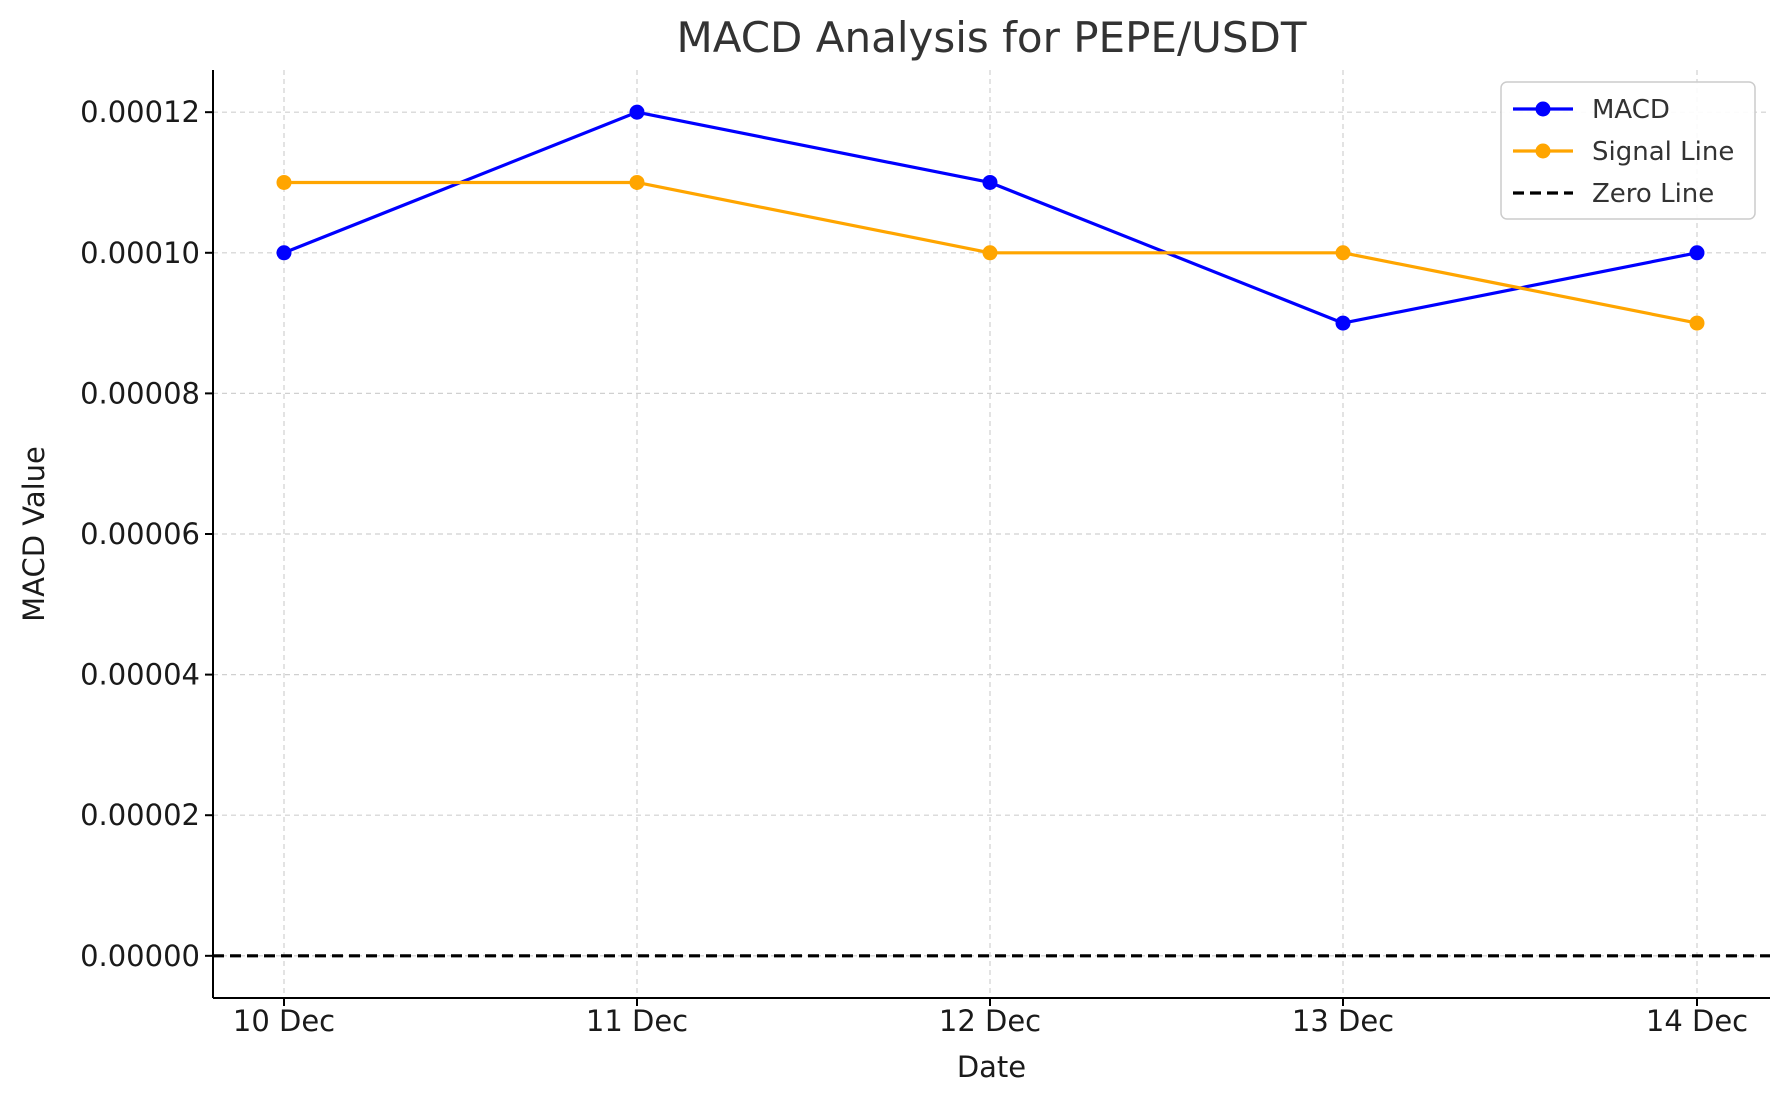 Image resolution: width=1782 pixels, height=1101 pixels. What do you see at coordinates (1343, 1021) in the screenshot?
I see `x-tick-label: 13 Dec` at bounding box center [1343, 1021].